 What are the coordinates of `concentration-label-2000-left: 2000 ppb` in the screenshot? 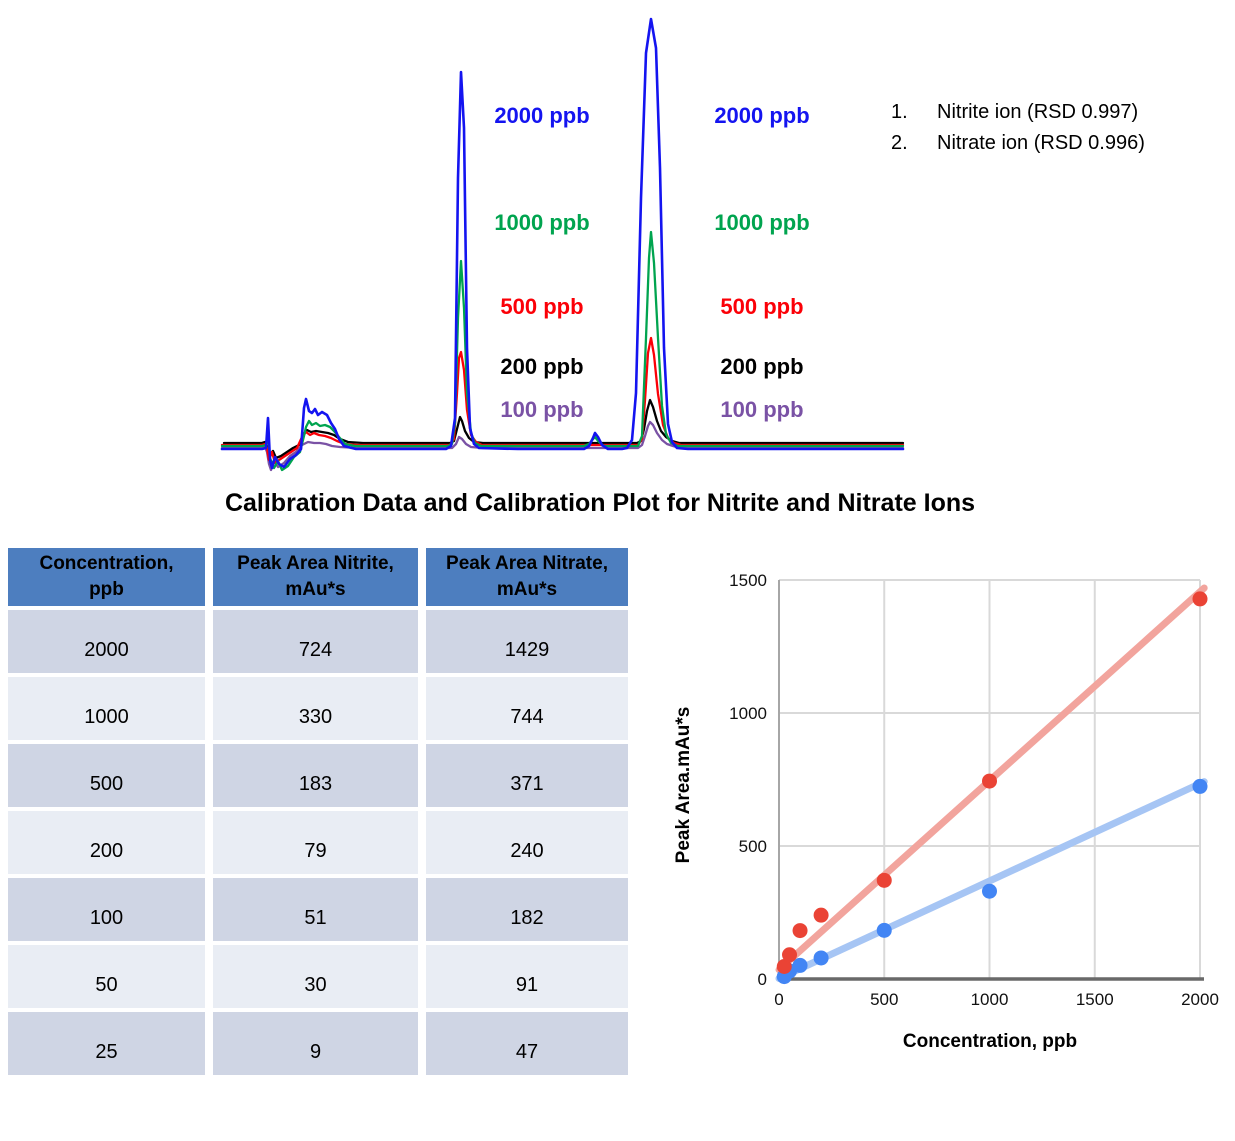 It's located at (542, 115).